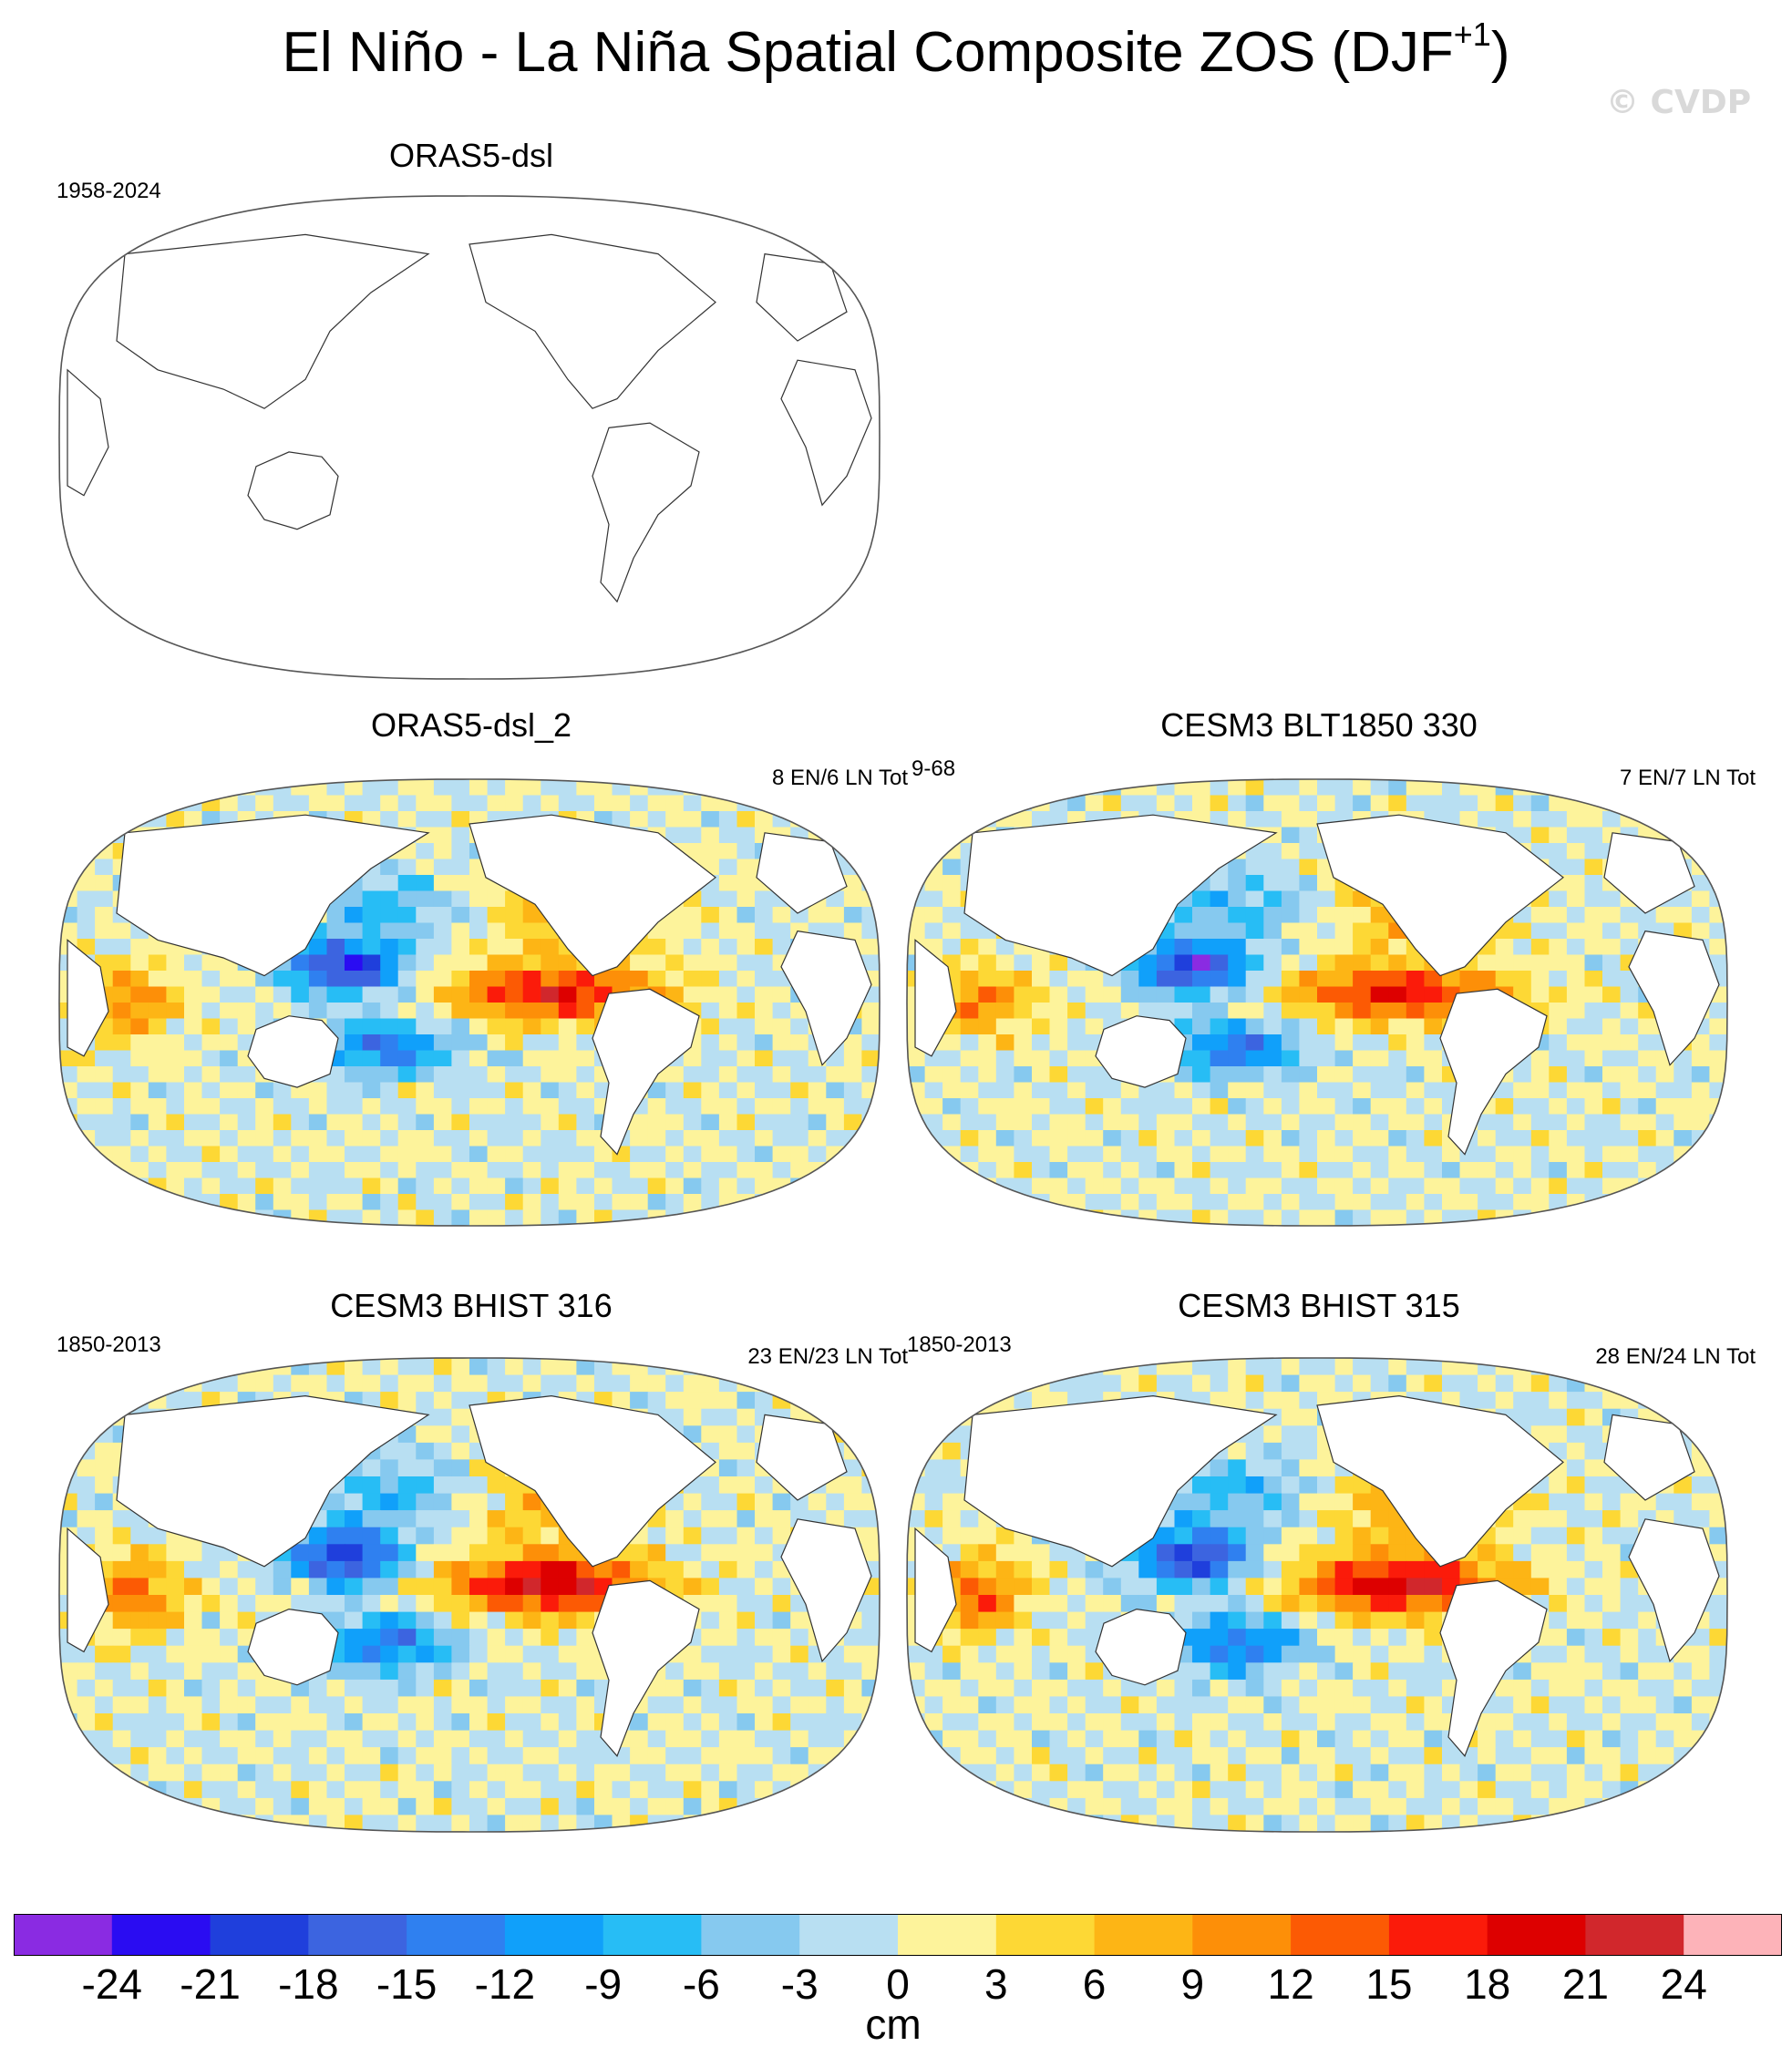  Describe the element at coordinates (471, 155) in the screenshot. I see `panel-title-oras5-dsl: ORAS5-dsl` at that location.